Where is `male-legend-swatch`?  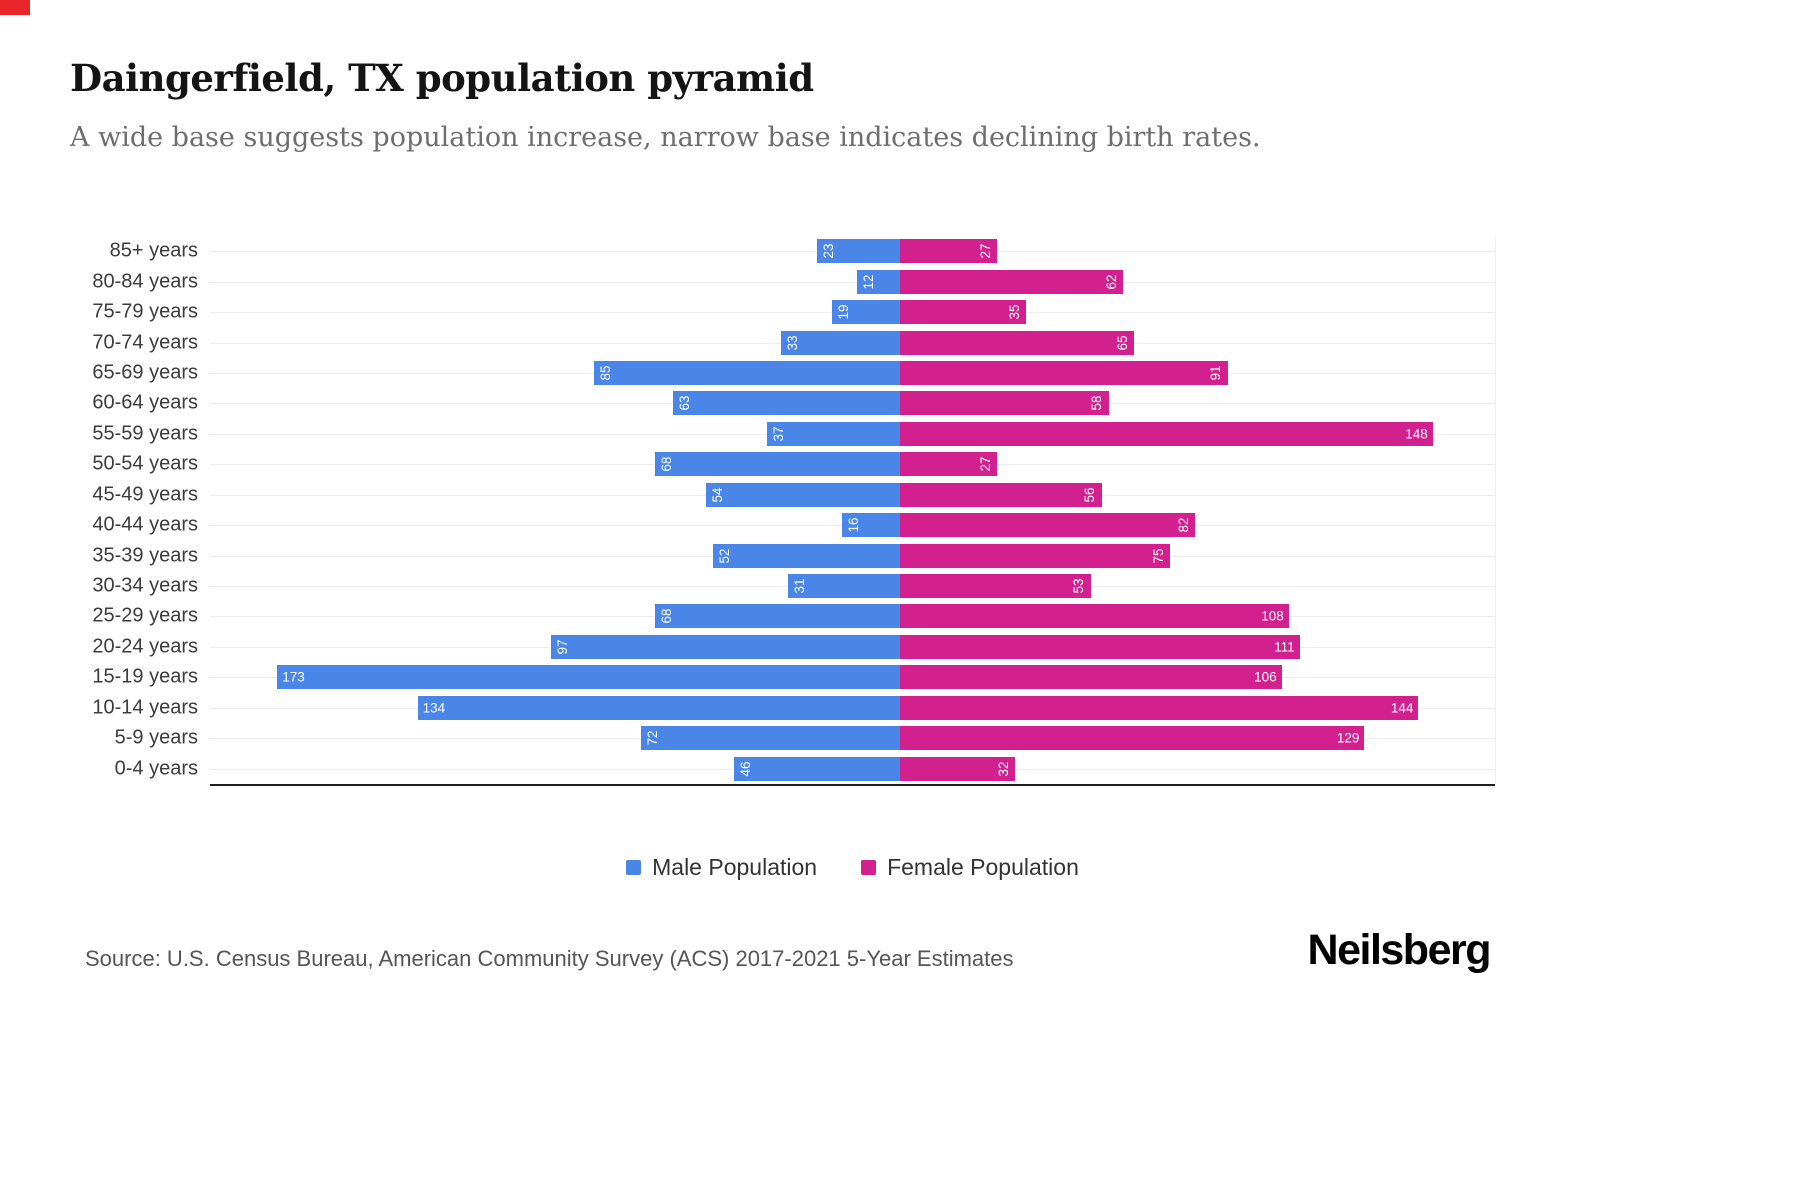
male-legend-swatch is located at coordinates (634, 867).